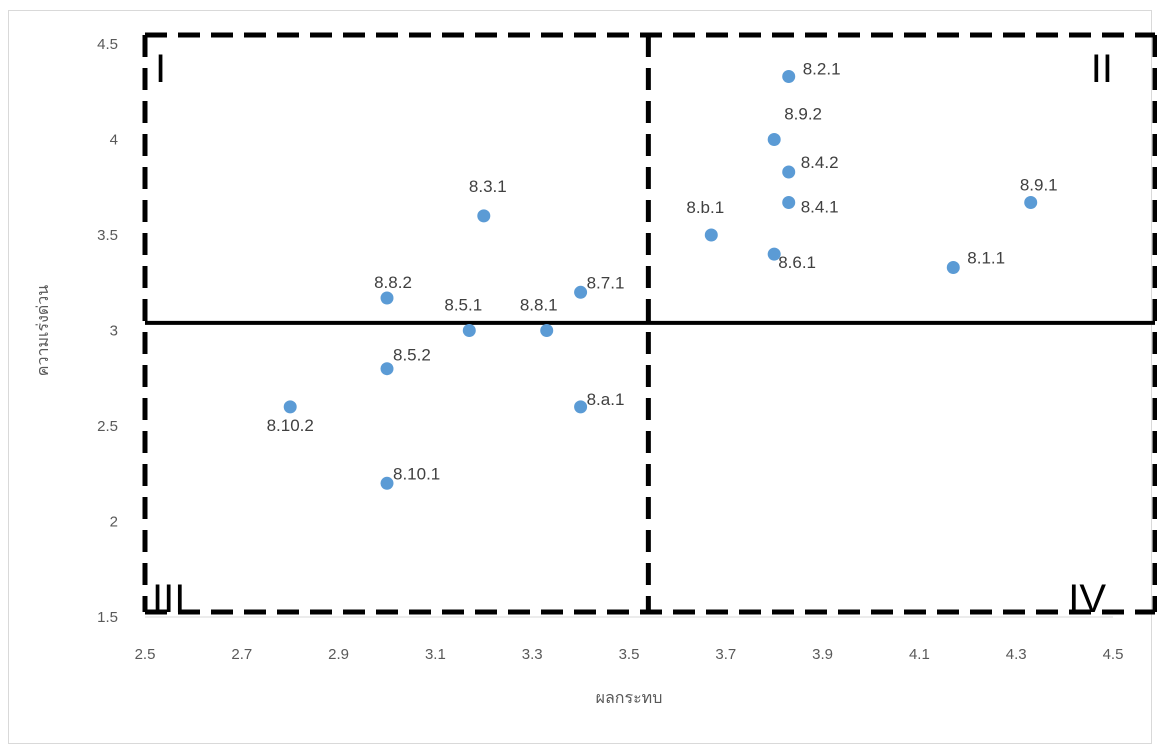  What do you see at coordinates (705, 207) in the screenshot?
I see `data-label: 8.b.1` at bounding box center [705, 207].